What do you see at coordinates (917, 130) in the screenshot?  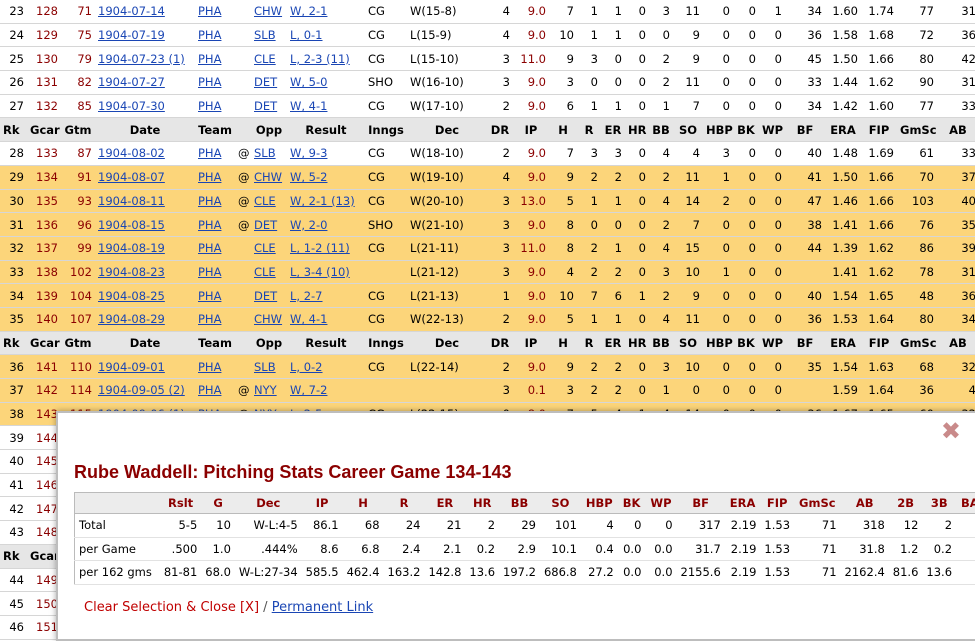 I see `column-header: GmSc` at bounding box center [917, 130].